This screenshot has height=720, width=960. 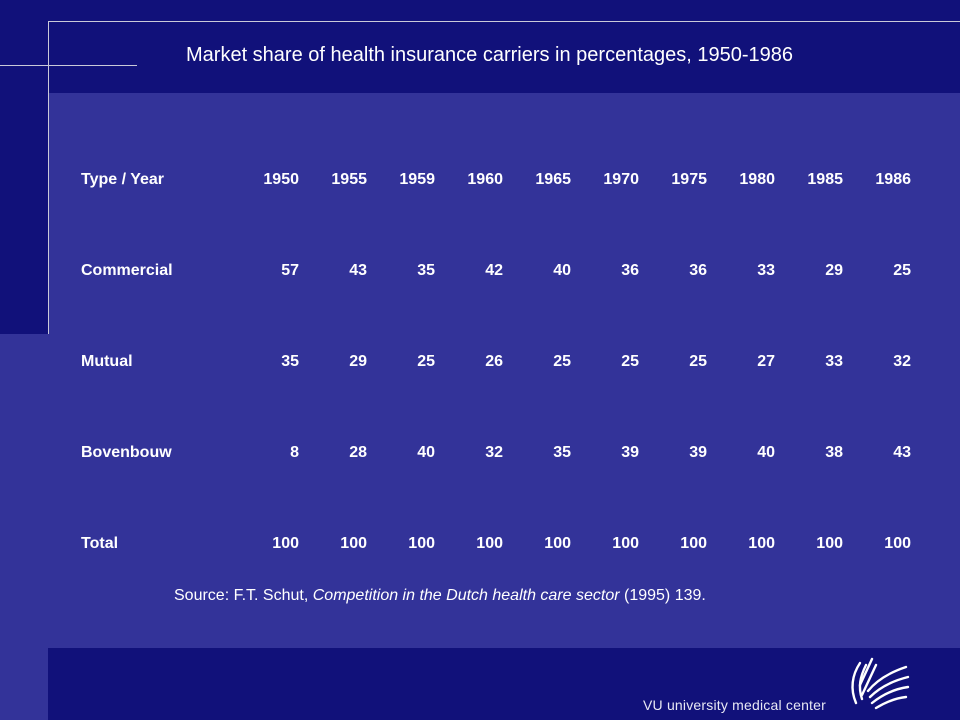 What do you see at coordinates (825, 179) in the screenshot?
I see `year-header: 1985` at bounding box center [825, 179].